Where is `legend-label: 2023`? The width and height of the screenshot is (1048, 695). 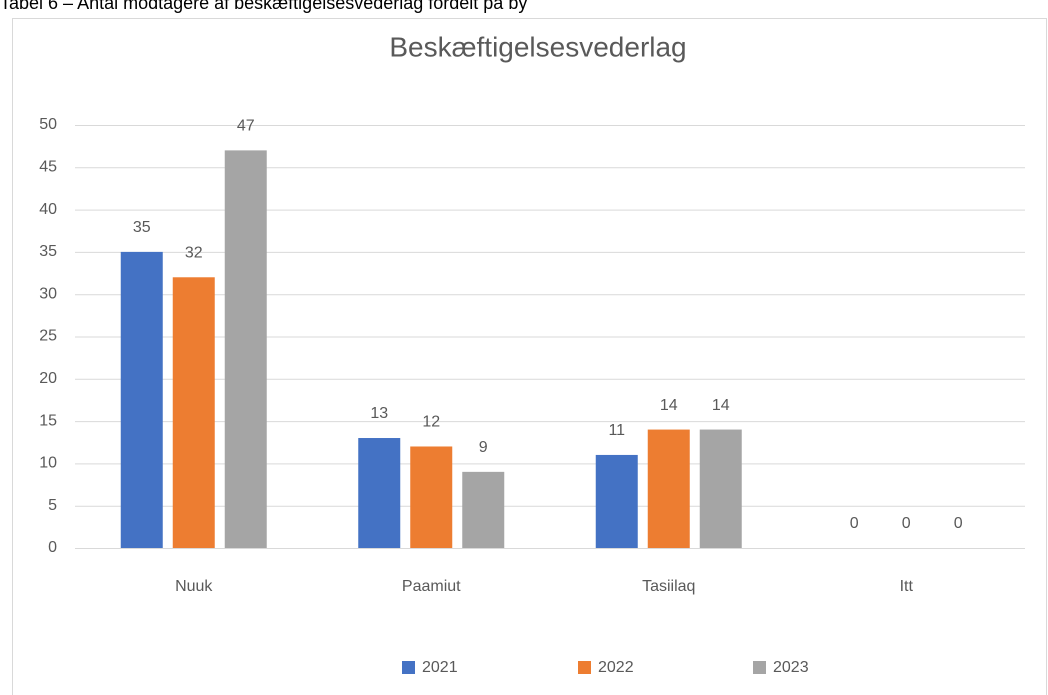 legend-label: 2023 is located at coordinates (791, 667).